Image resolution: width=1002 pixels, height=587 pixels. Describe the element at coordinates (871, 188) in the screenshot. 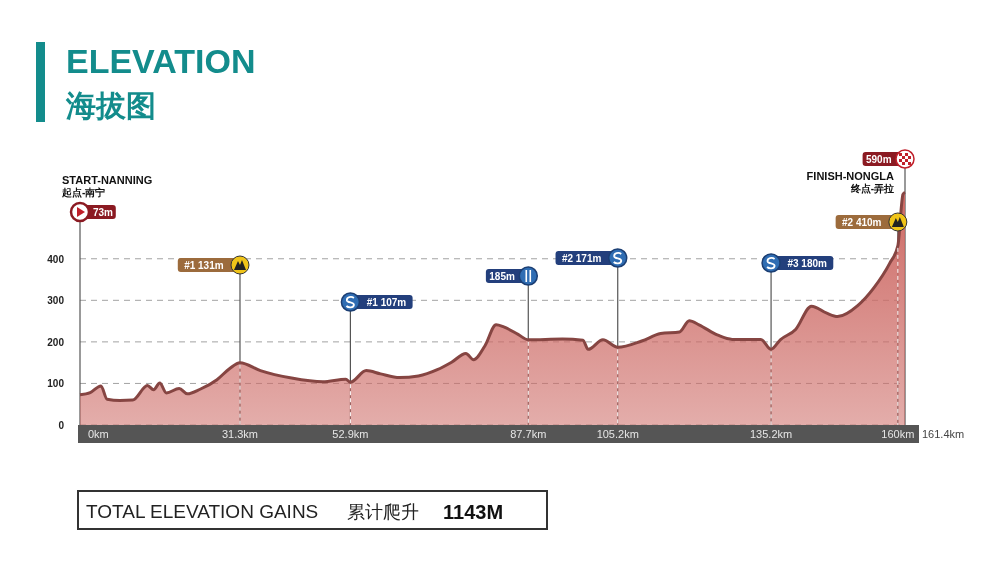

I see `annotation: 终点-弄拉` at that location.